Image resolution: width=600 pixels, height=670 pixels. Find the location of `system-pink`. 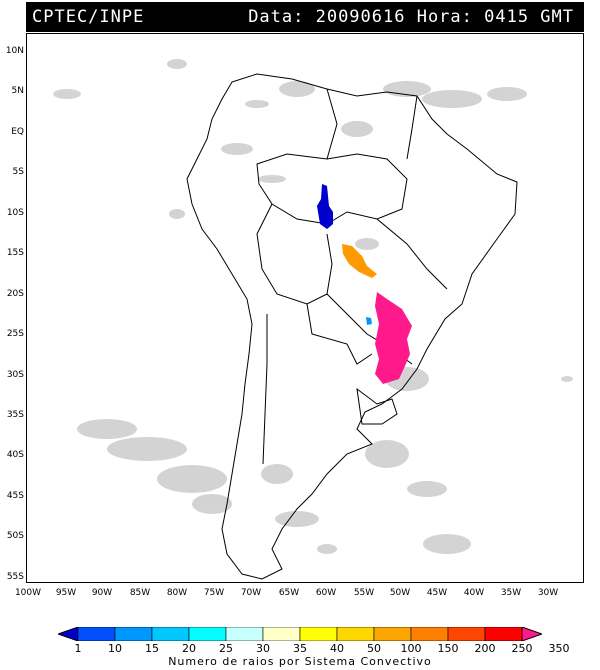

system-pink is located at coordinates (393, 338).